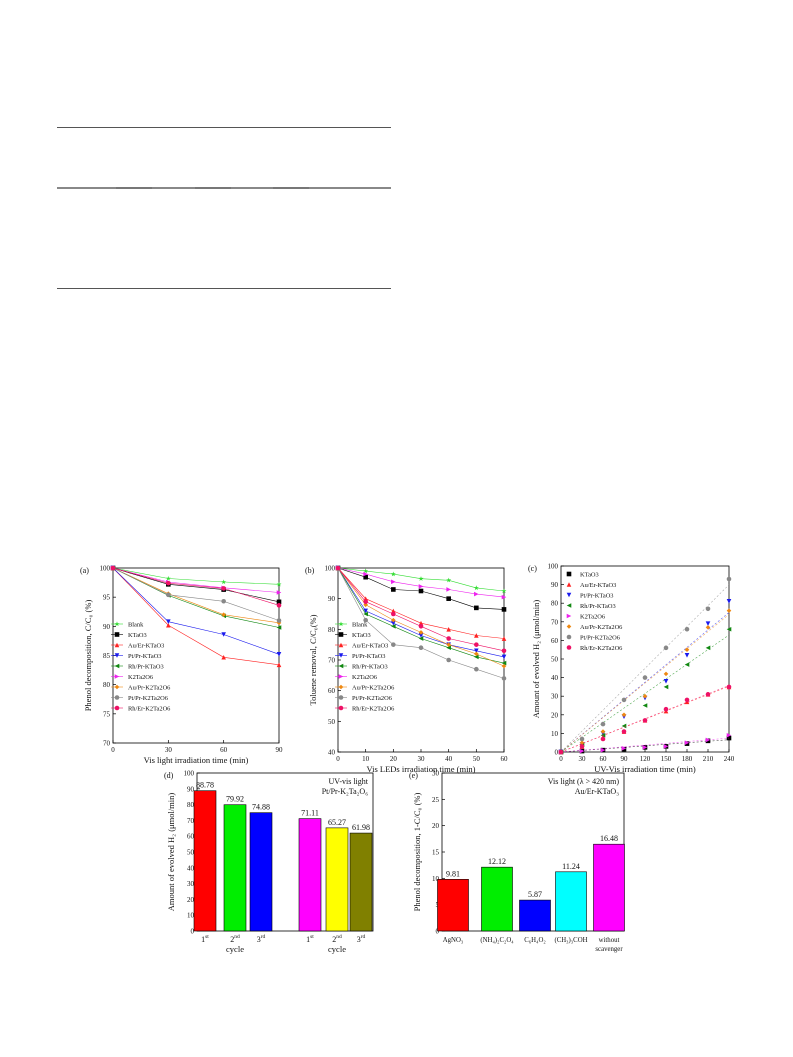  I want to click on legend-entry: Rh/Pr-KTaO3, so click(370, 666).